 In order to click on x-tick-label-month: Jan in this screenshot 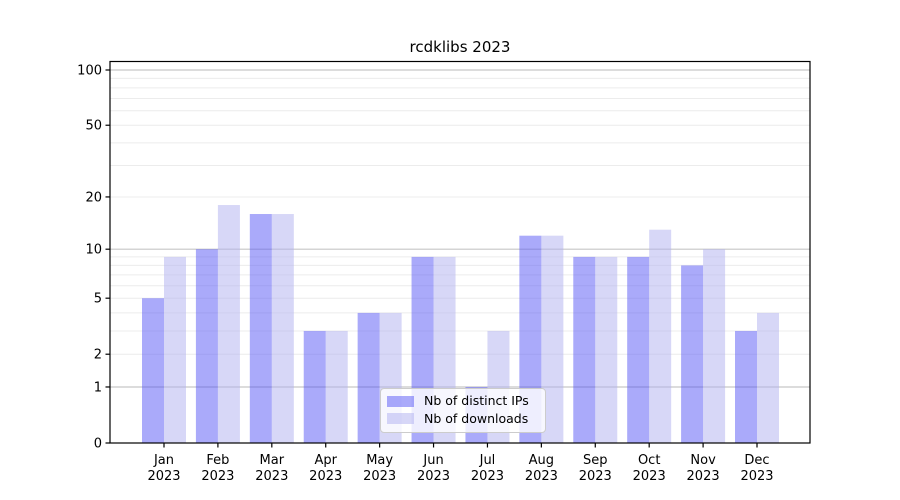, I will do `click(163, 460)`.